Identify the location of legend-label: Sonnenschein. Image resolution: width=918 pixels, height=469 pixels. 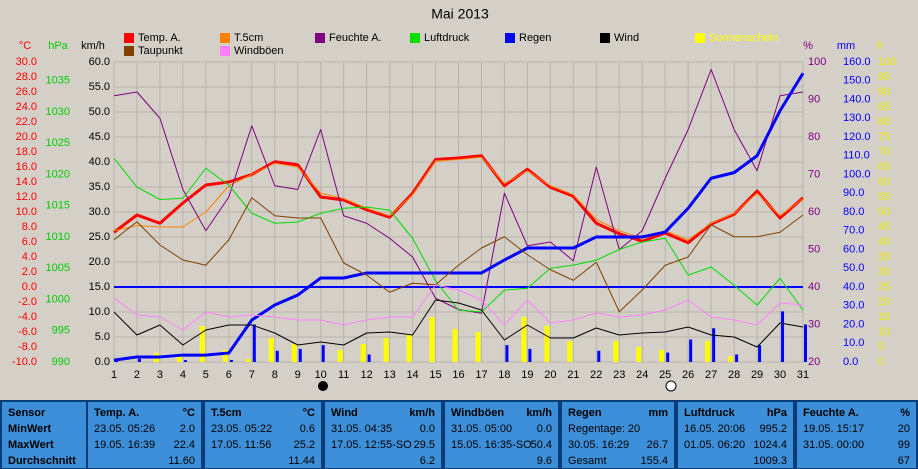
(744, 38).